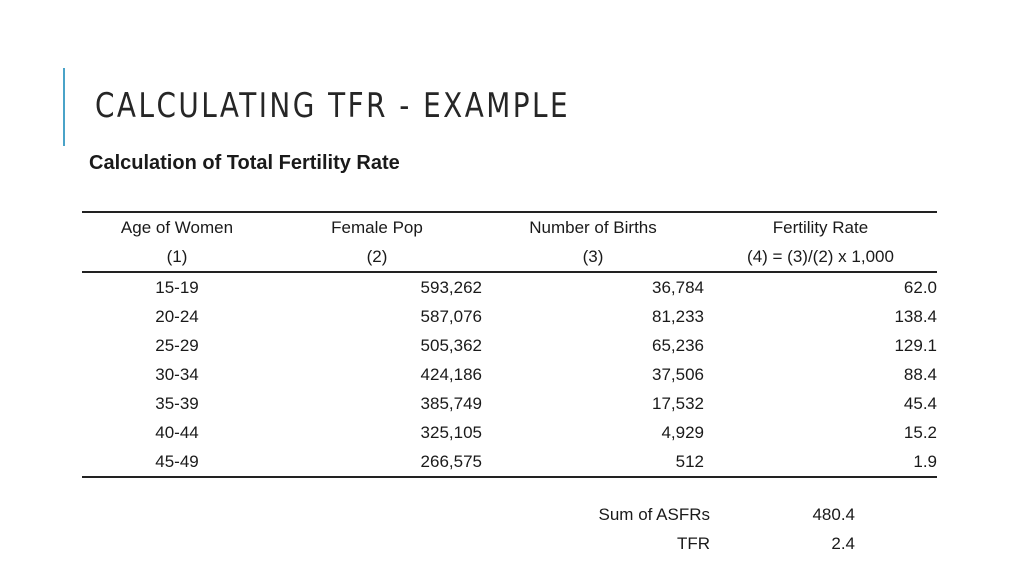 This screenshot has height=576, width=1024. What do you see at coordinates (915, 316) in the screenshot?
I see `cell-rate: 138.4` at bounding box center [915, 316].